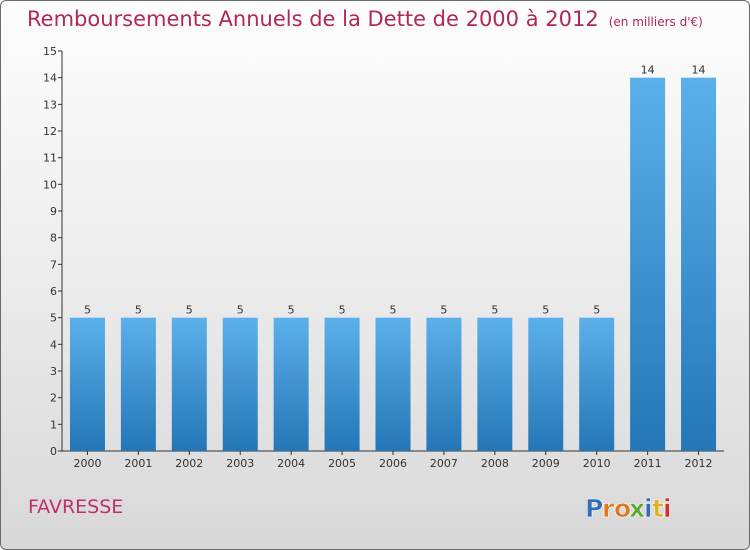  What do you see at coordinates (50, 78) in the screenshot?
I see `y-tick-label: 14` at bounding box center [50, 78].